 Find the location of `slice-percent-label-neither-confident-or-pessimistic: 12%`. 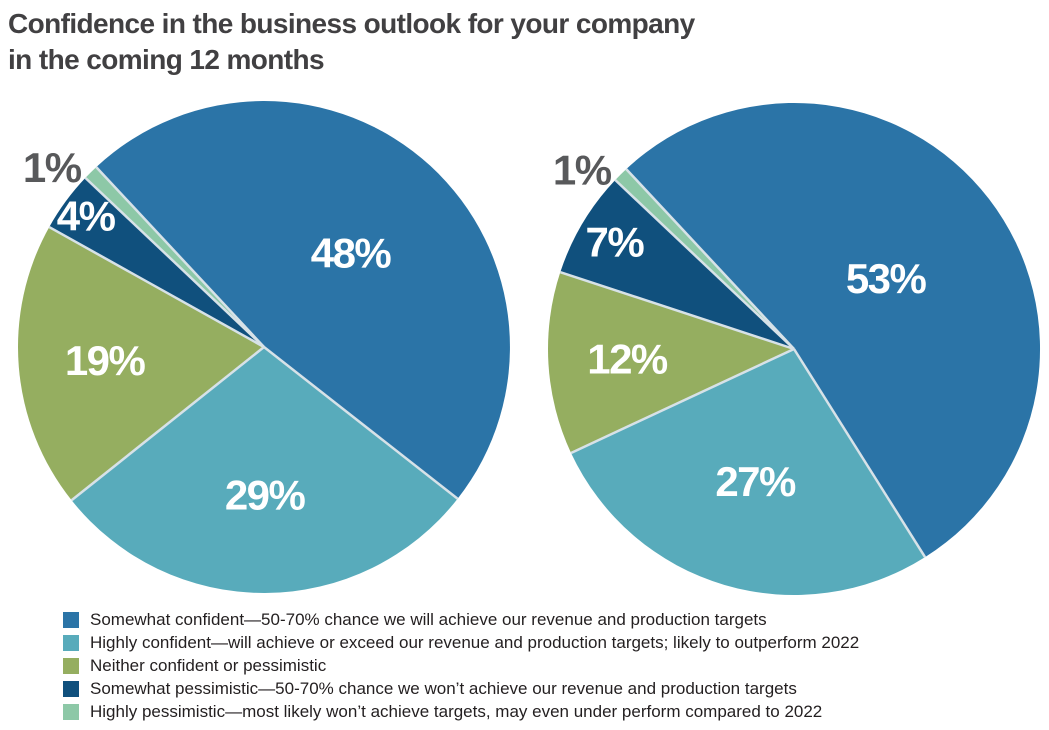

slice-percent-label-neither-confident-or-pessimistic: 12% is located at coordinates (627, 359).